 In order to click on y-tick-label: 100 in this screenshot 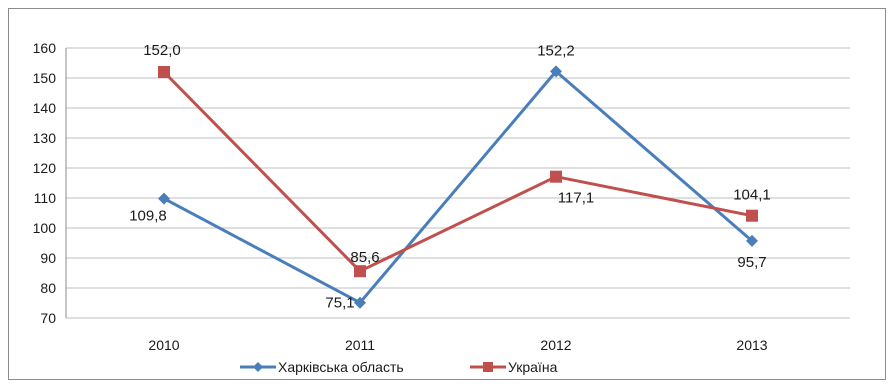, I will do `click(45, 228)`.